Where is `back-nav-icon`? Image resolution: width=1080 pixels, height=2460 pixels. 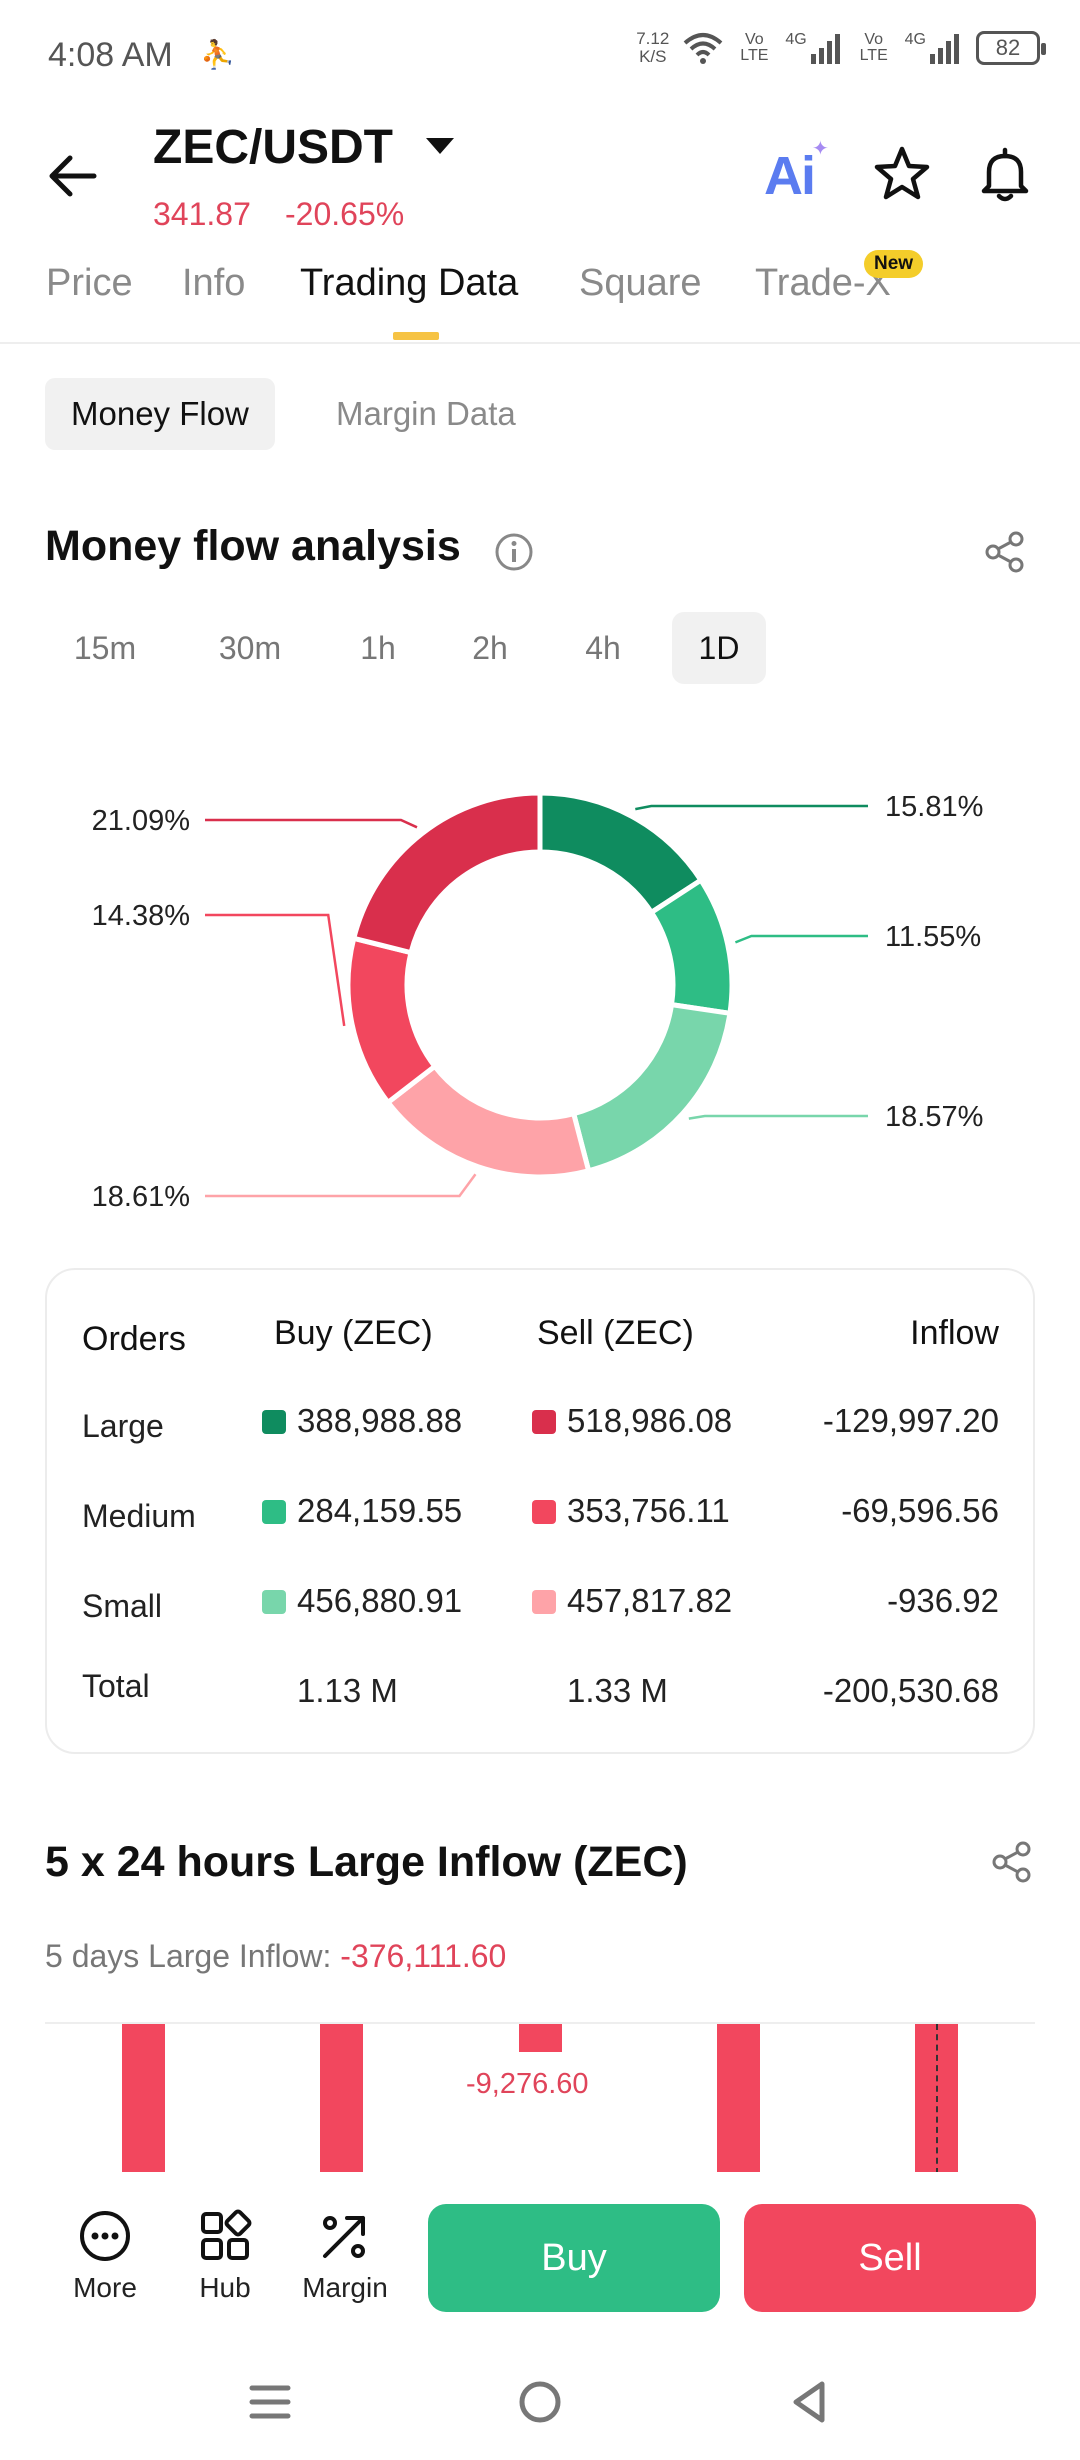 back-nav-icon is located at coordinates (810, 2402).